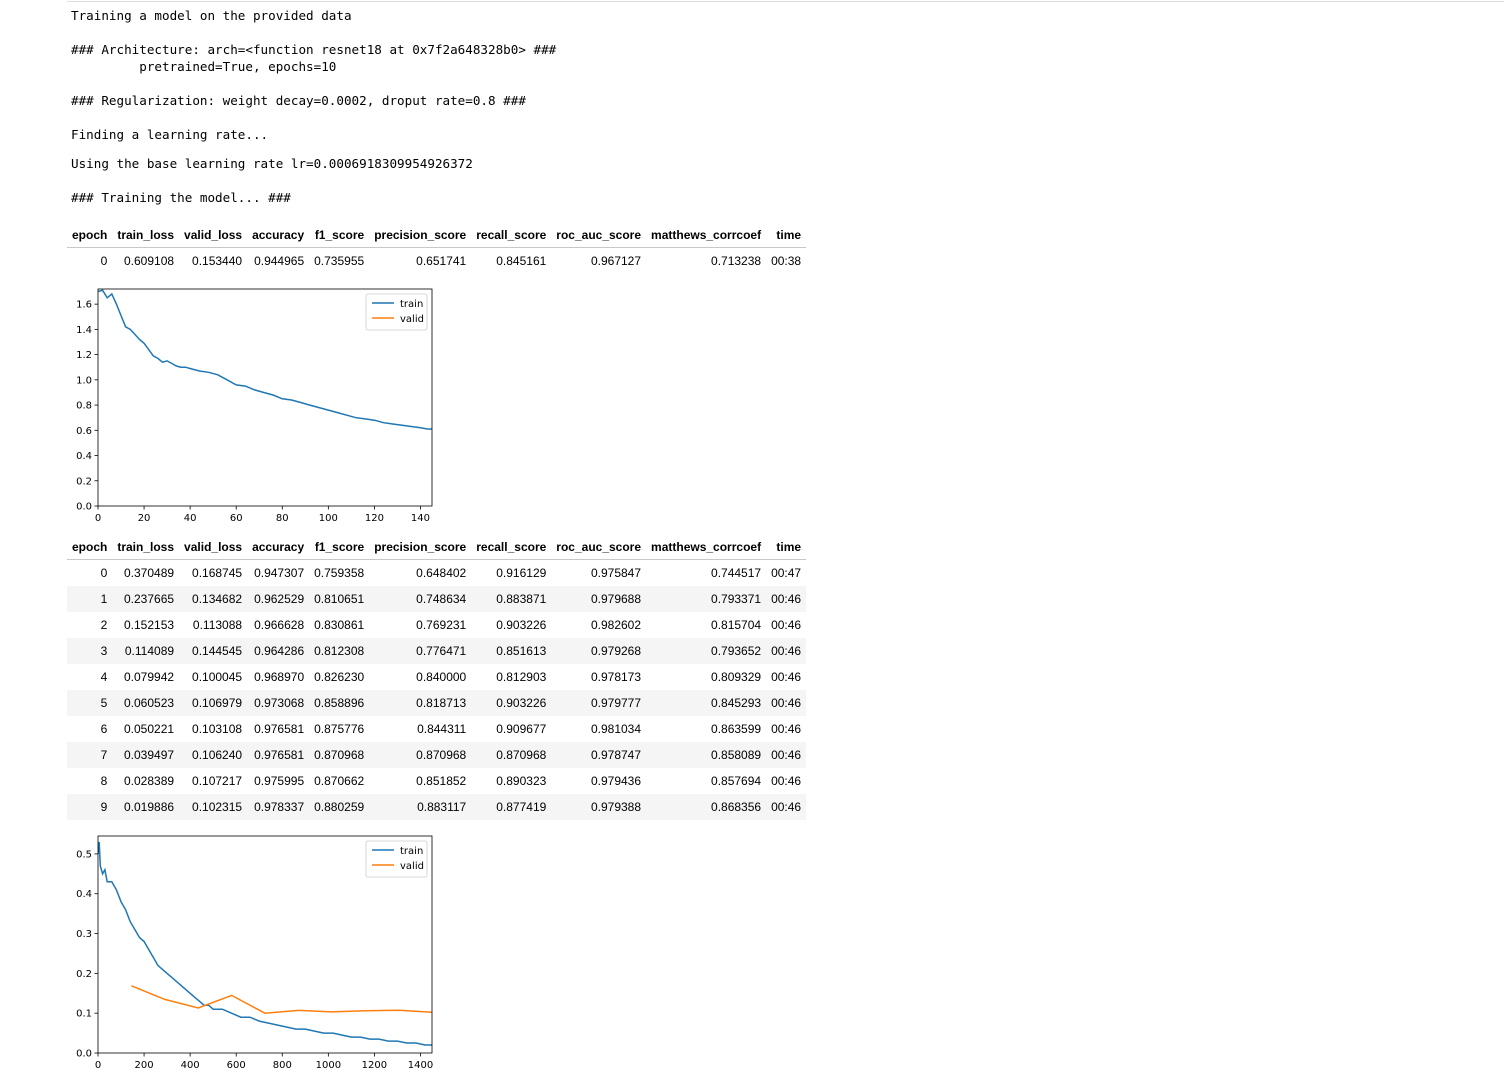  Describe the element at coordinates (84, 355) in the screenshot. I see `y-tick-label: 1.2` at that location.